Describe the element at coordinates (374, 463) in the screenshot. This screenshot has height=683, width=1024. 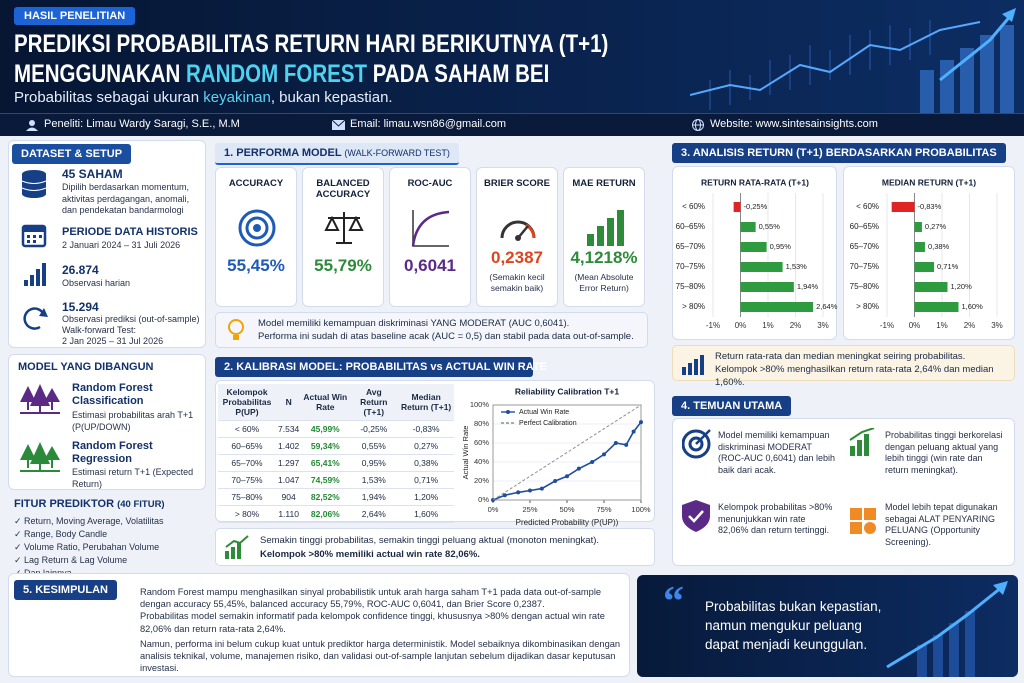
I see `table-cell: 0,95%` at that location.